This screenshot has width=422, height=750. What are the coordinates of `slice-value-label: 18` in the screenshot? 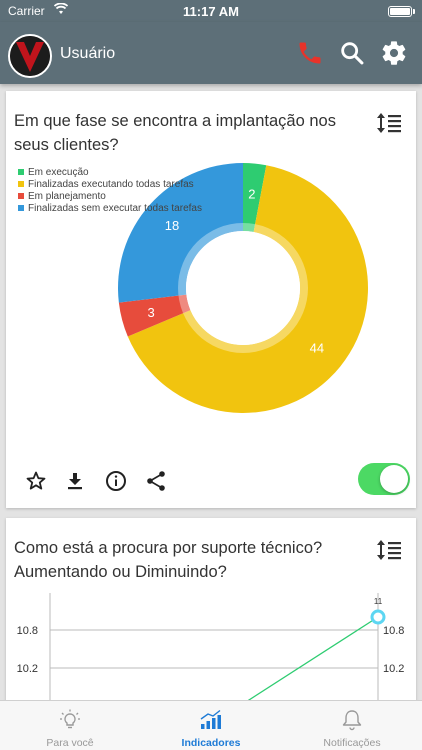 It's located at (172, 225).